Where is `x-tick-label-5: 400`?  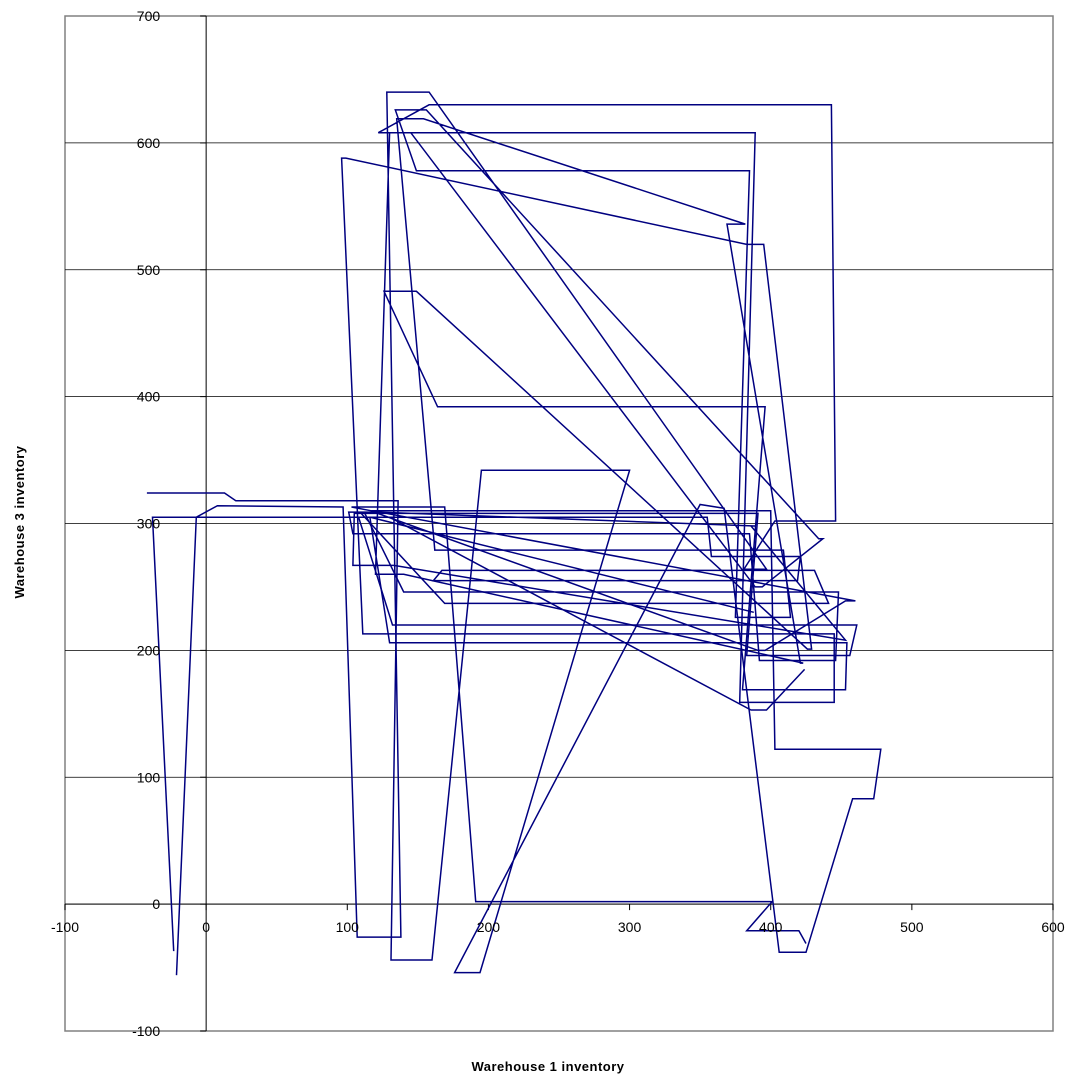
x-tick-label-5: 400 is located at coordinates (771, 927).